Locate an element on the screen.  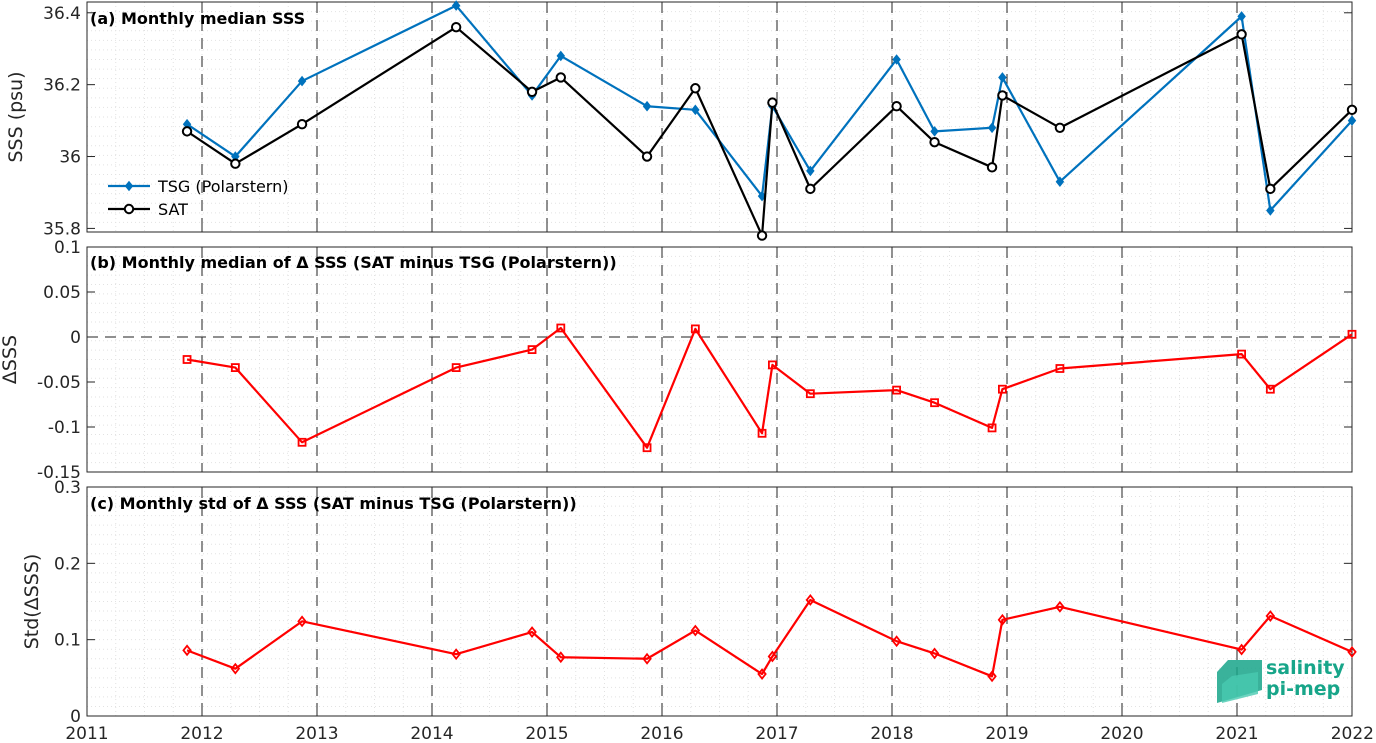
x-tick-label: 2013 is located at coordinates (316, 733).